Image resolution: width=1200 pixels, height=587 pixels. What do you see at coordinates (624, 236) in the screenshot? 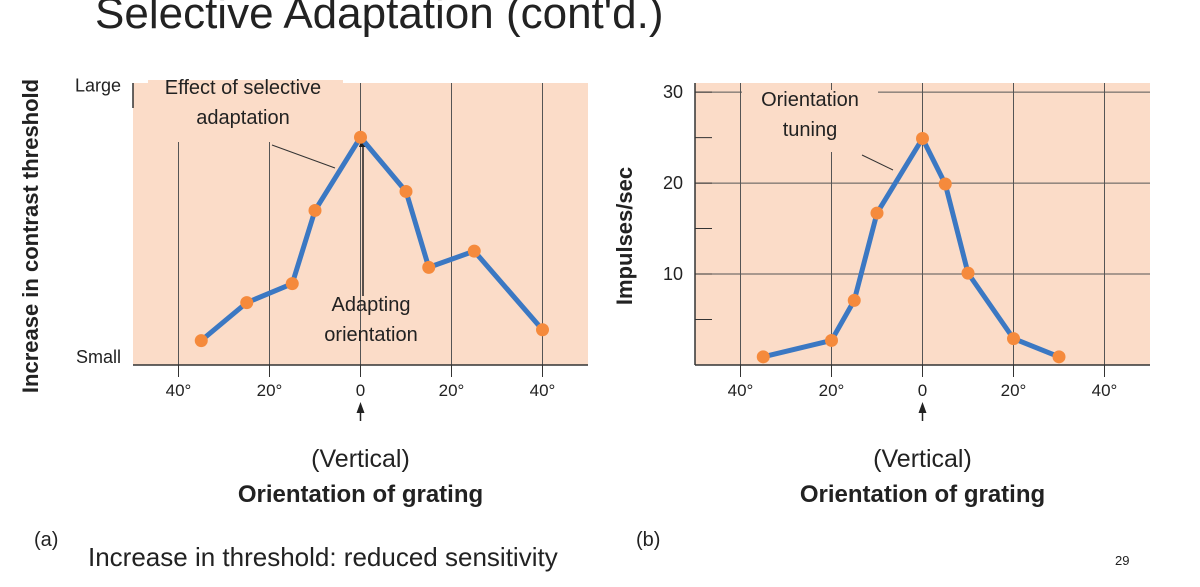
I see `y-axis-title: Impulses/sec` at bounding box center [624, 236].